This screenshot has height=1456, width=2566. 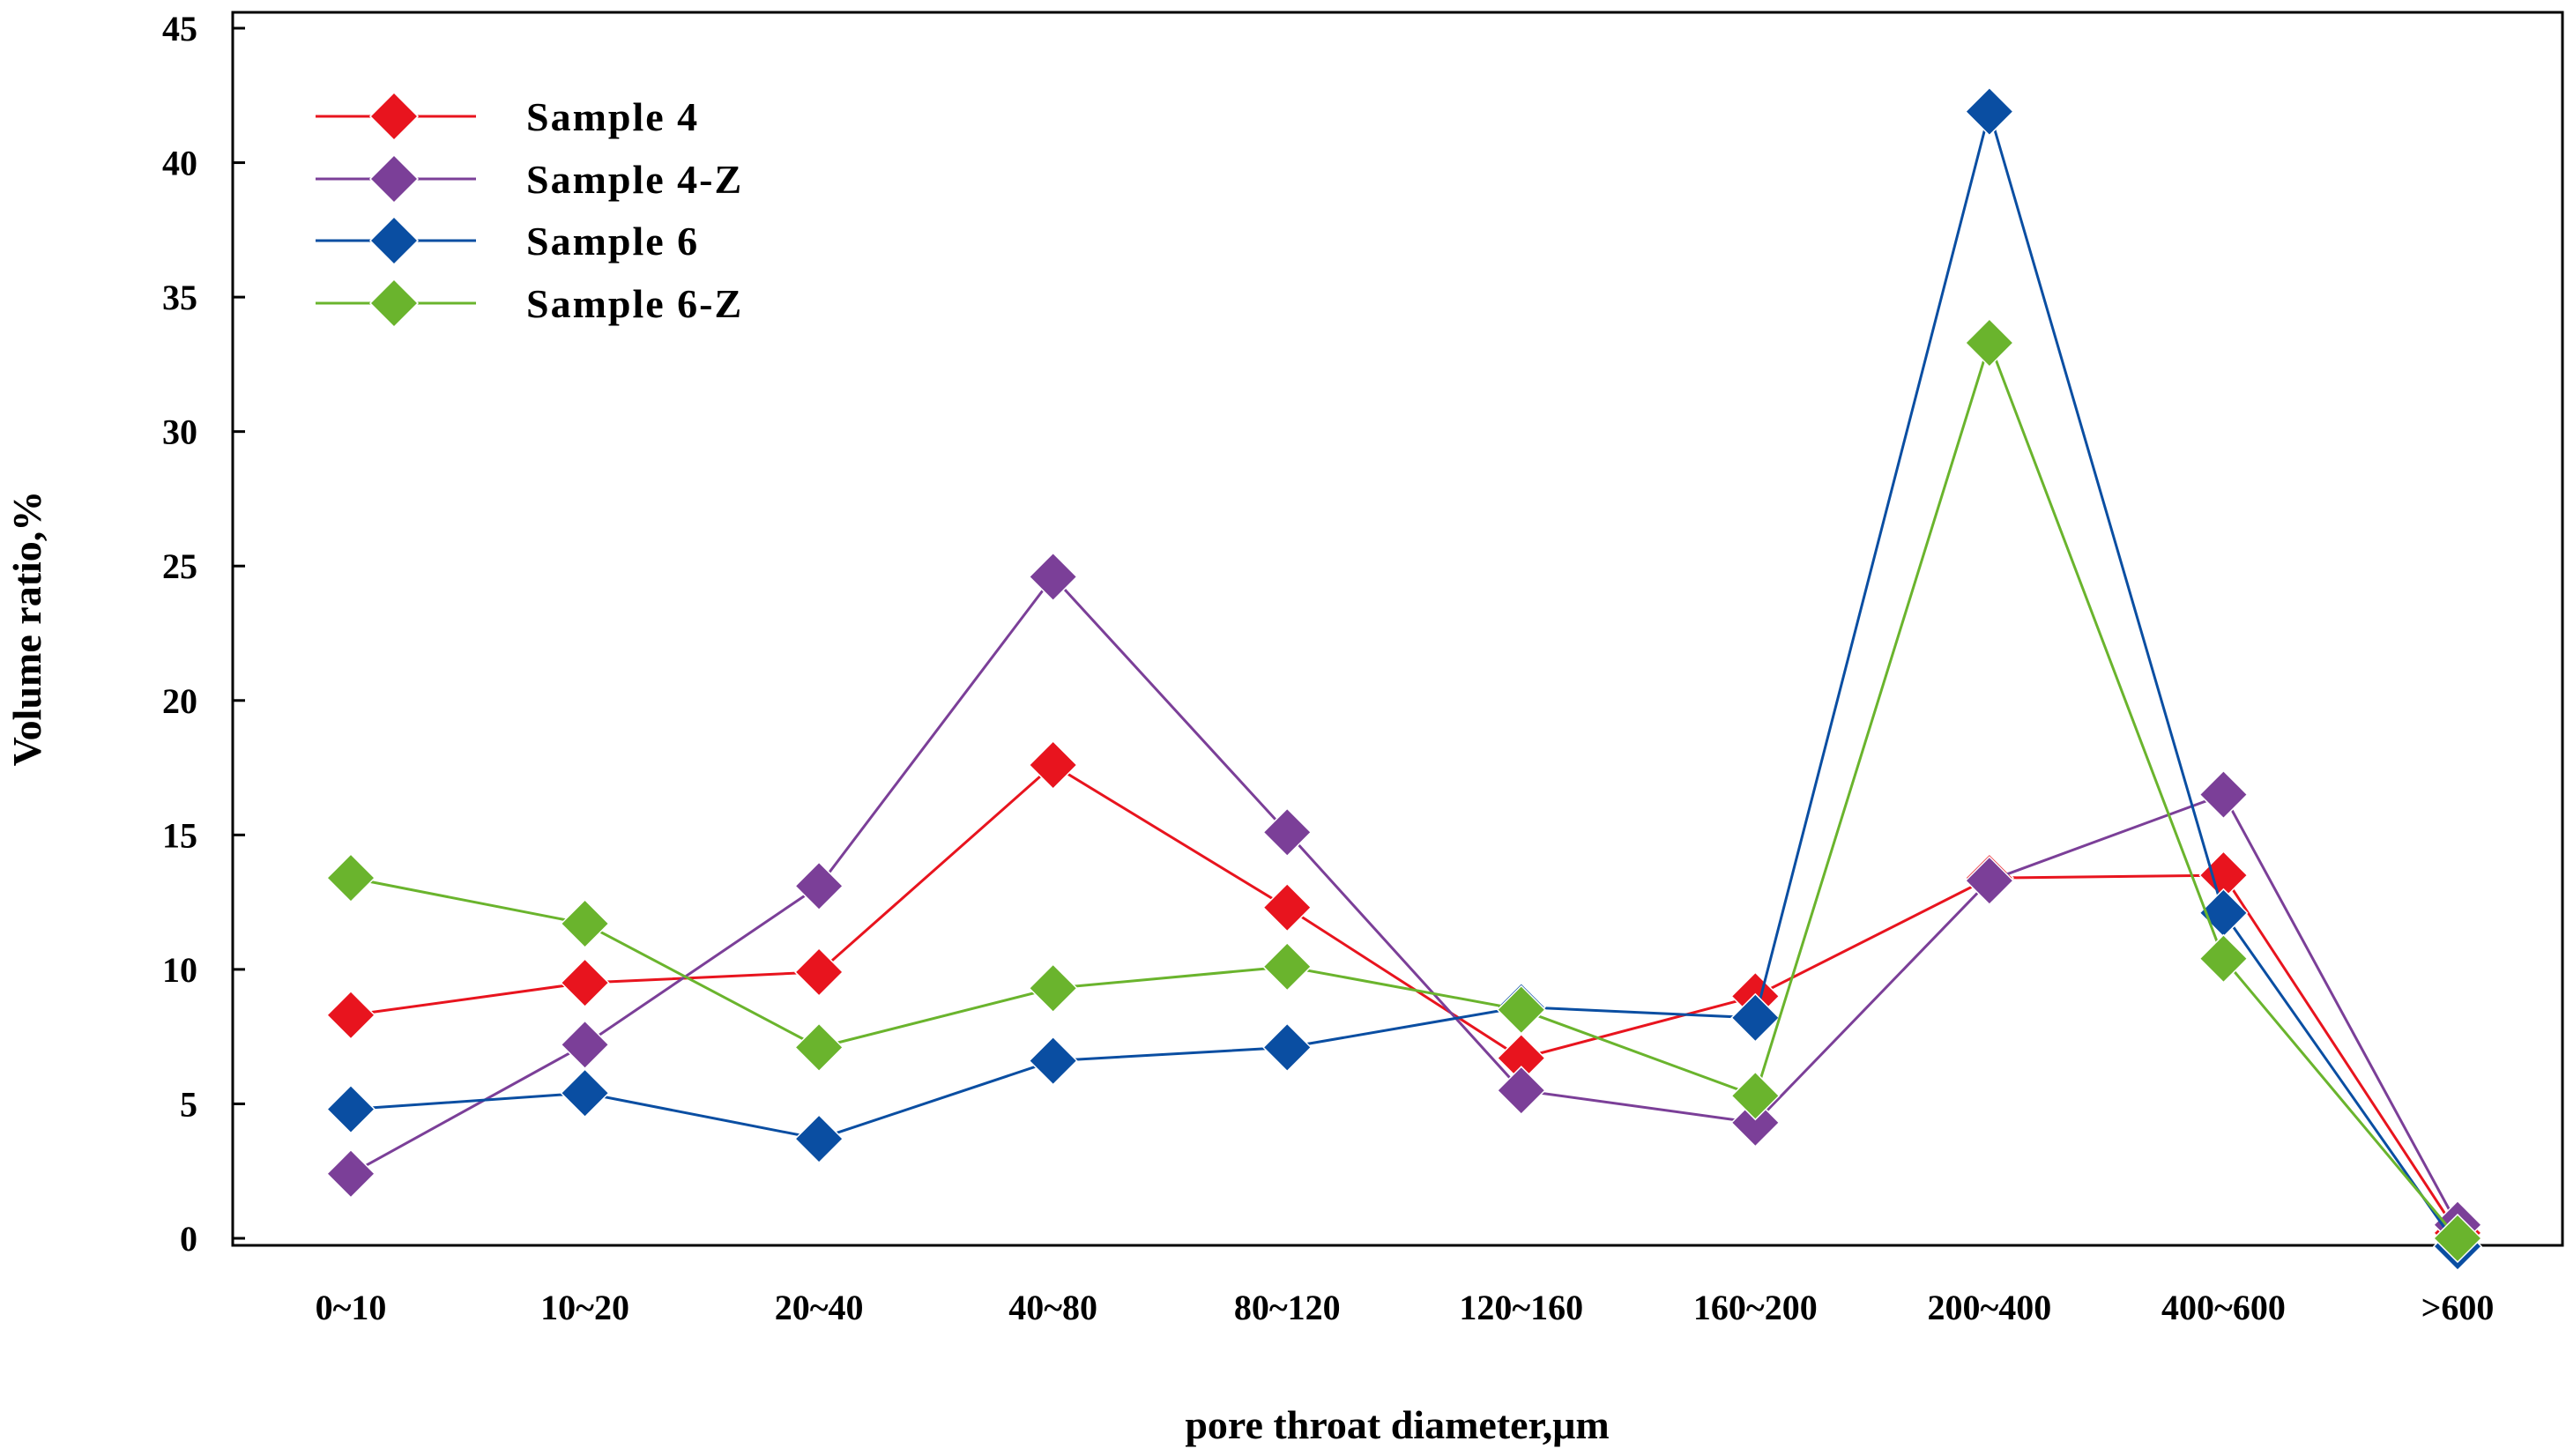 What do you see at coordinates (1521, 1307) in the screenshot?
I see `x-tick-label: 120~160` at bounding box center [1521, 1307].